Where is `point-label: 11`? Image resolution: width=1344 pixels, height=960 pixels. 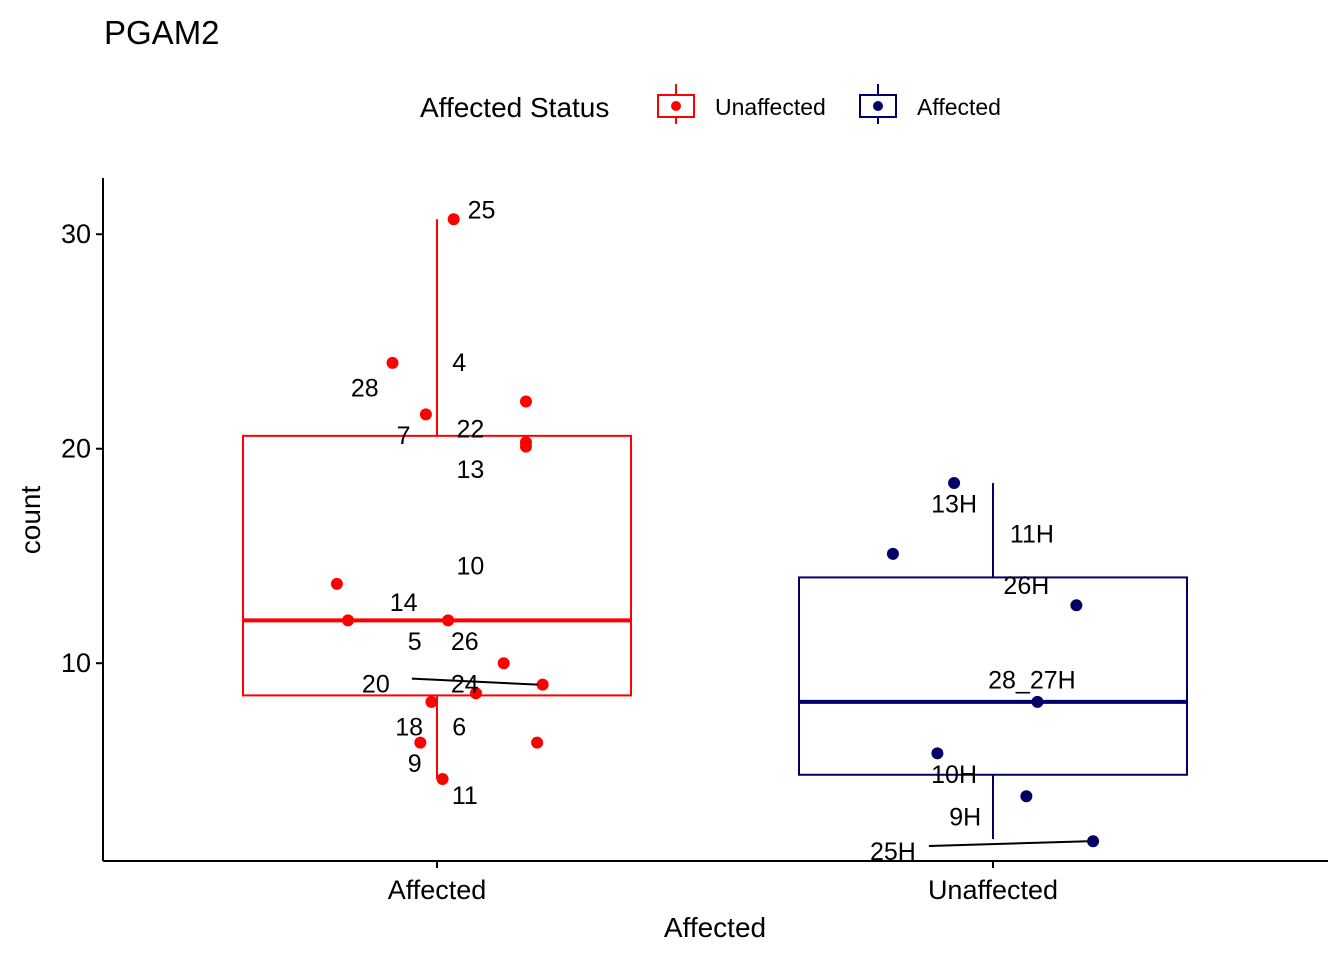
point-label: 11 is located at coordinates (465, 796).